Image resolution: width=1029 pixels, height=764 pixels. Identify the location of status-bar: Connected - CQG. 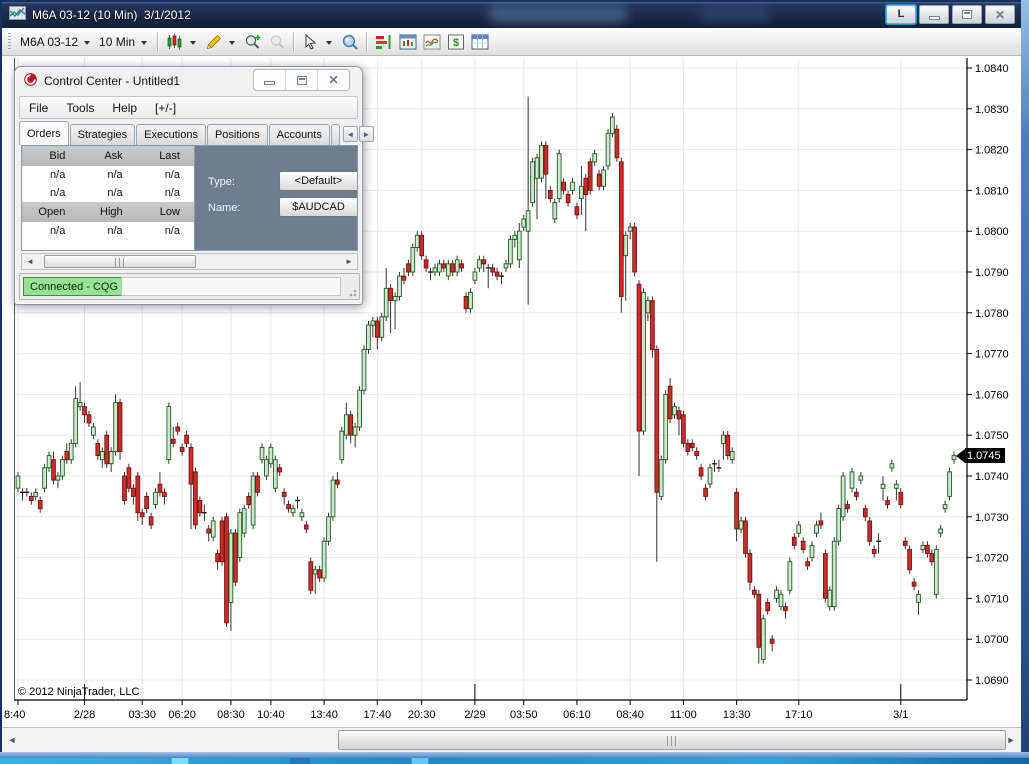
(189, 286).